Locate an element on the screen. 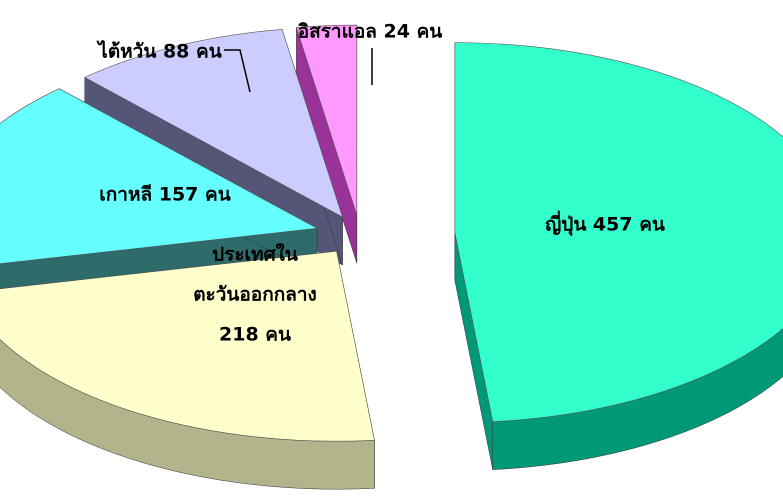  slice-label-korea: เกาหลี 157 คน is located at coordinates (164, 195).